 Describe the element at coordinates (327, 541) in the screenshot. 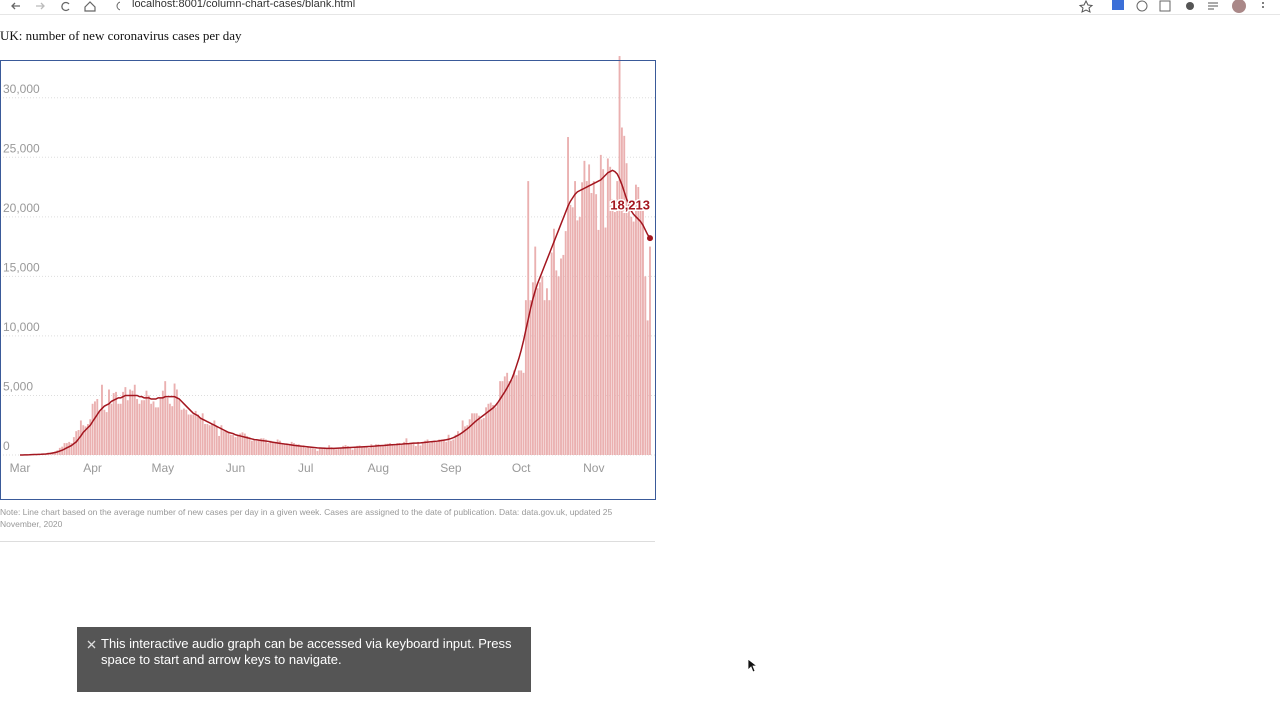

I see `separator` at that location.